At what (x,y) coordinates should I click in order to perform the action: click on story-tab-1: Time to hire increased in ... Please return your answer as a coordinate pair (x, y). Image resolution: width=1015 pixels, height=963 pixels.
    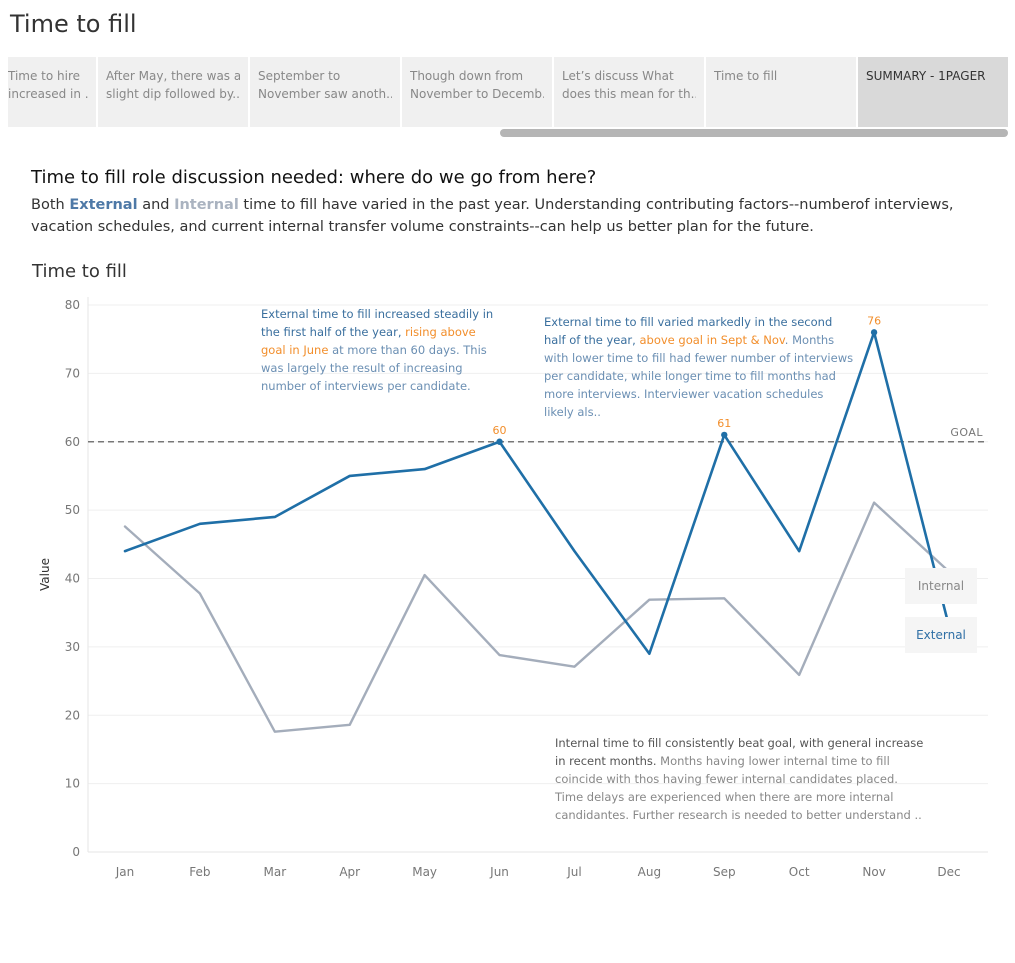
    Looking at the image, I should click on (52, 92).